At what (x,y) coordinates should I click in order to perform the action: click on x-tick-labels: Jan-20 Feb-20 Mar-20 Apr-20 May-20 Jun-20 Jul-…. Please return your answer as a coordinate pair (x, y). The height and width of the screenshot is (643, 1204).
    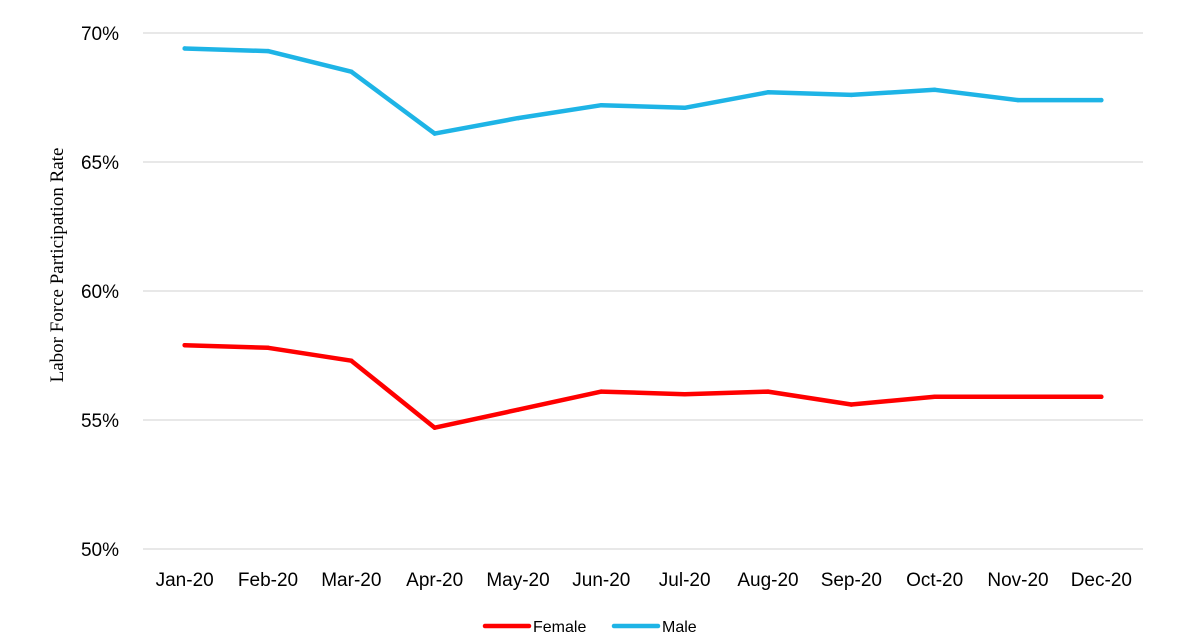
    Looking at the image, I should click on (644, 580).